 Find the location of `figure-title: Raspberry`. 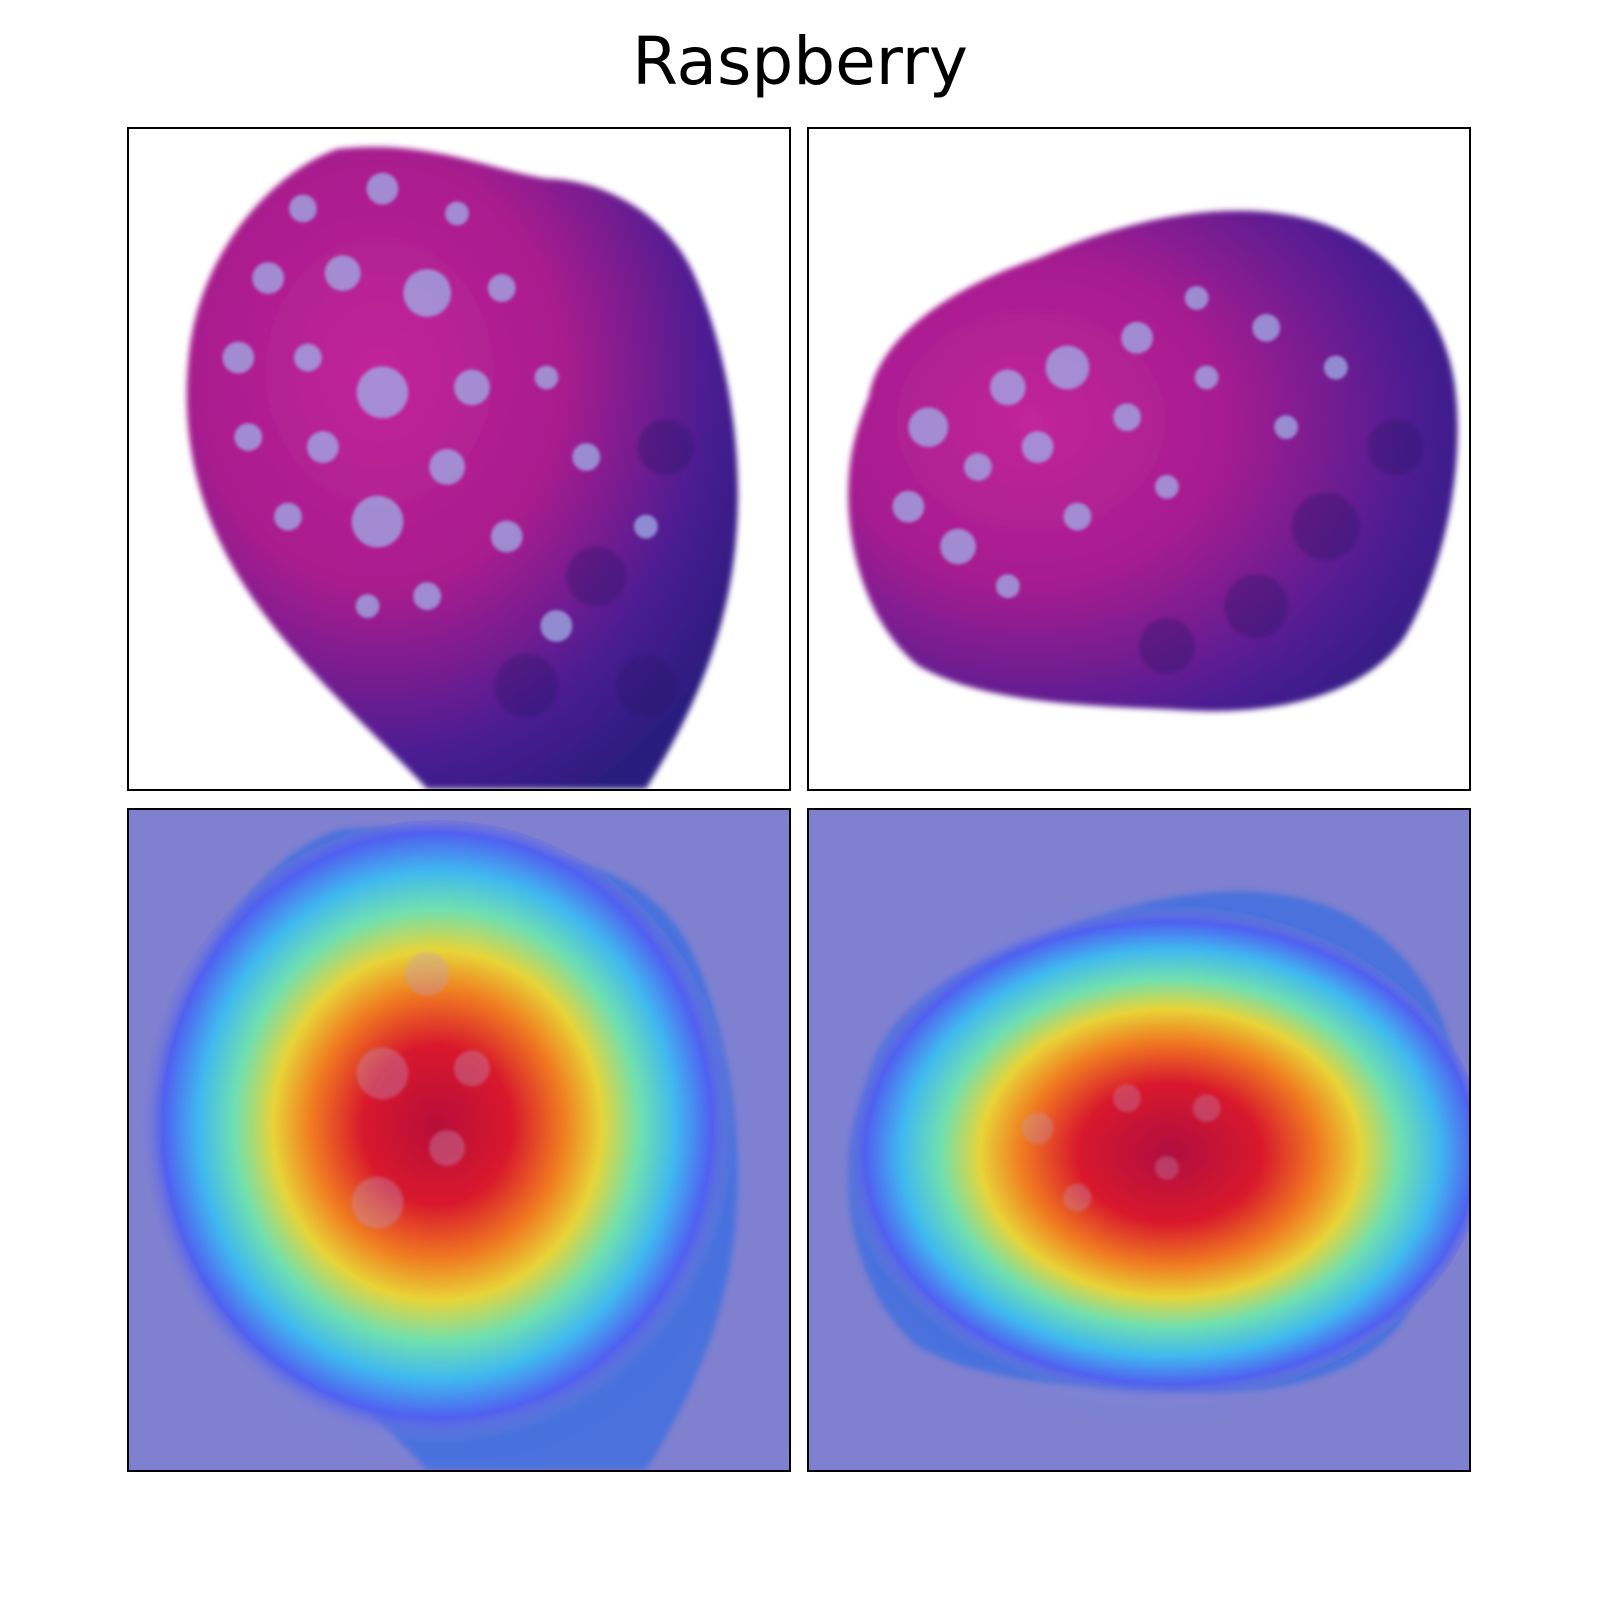

figure-title: Raspberry is located at coordinates (800, 61).